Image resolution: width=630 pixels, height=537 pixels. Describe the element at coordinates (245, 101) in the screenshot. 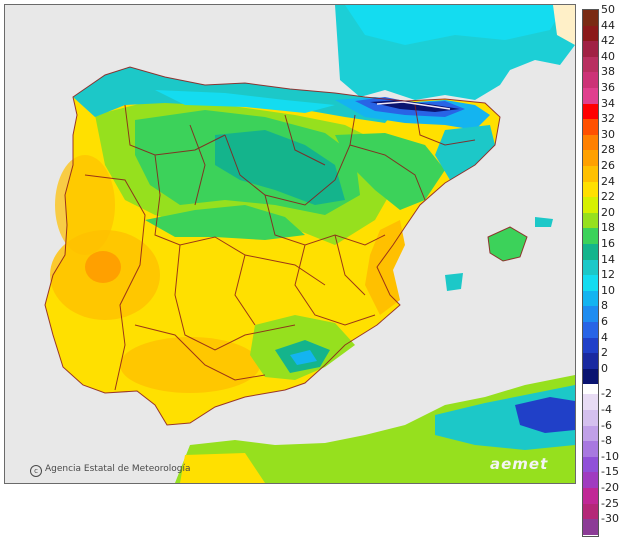

I see `cantabrian-peaks` at that location.